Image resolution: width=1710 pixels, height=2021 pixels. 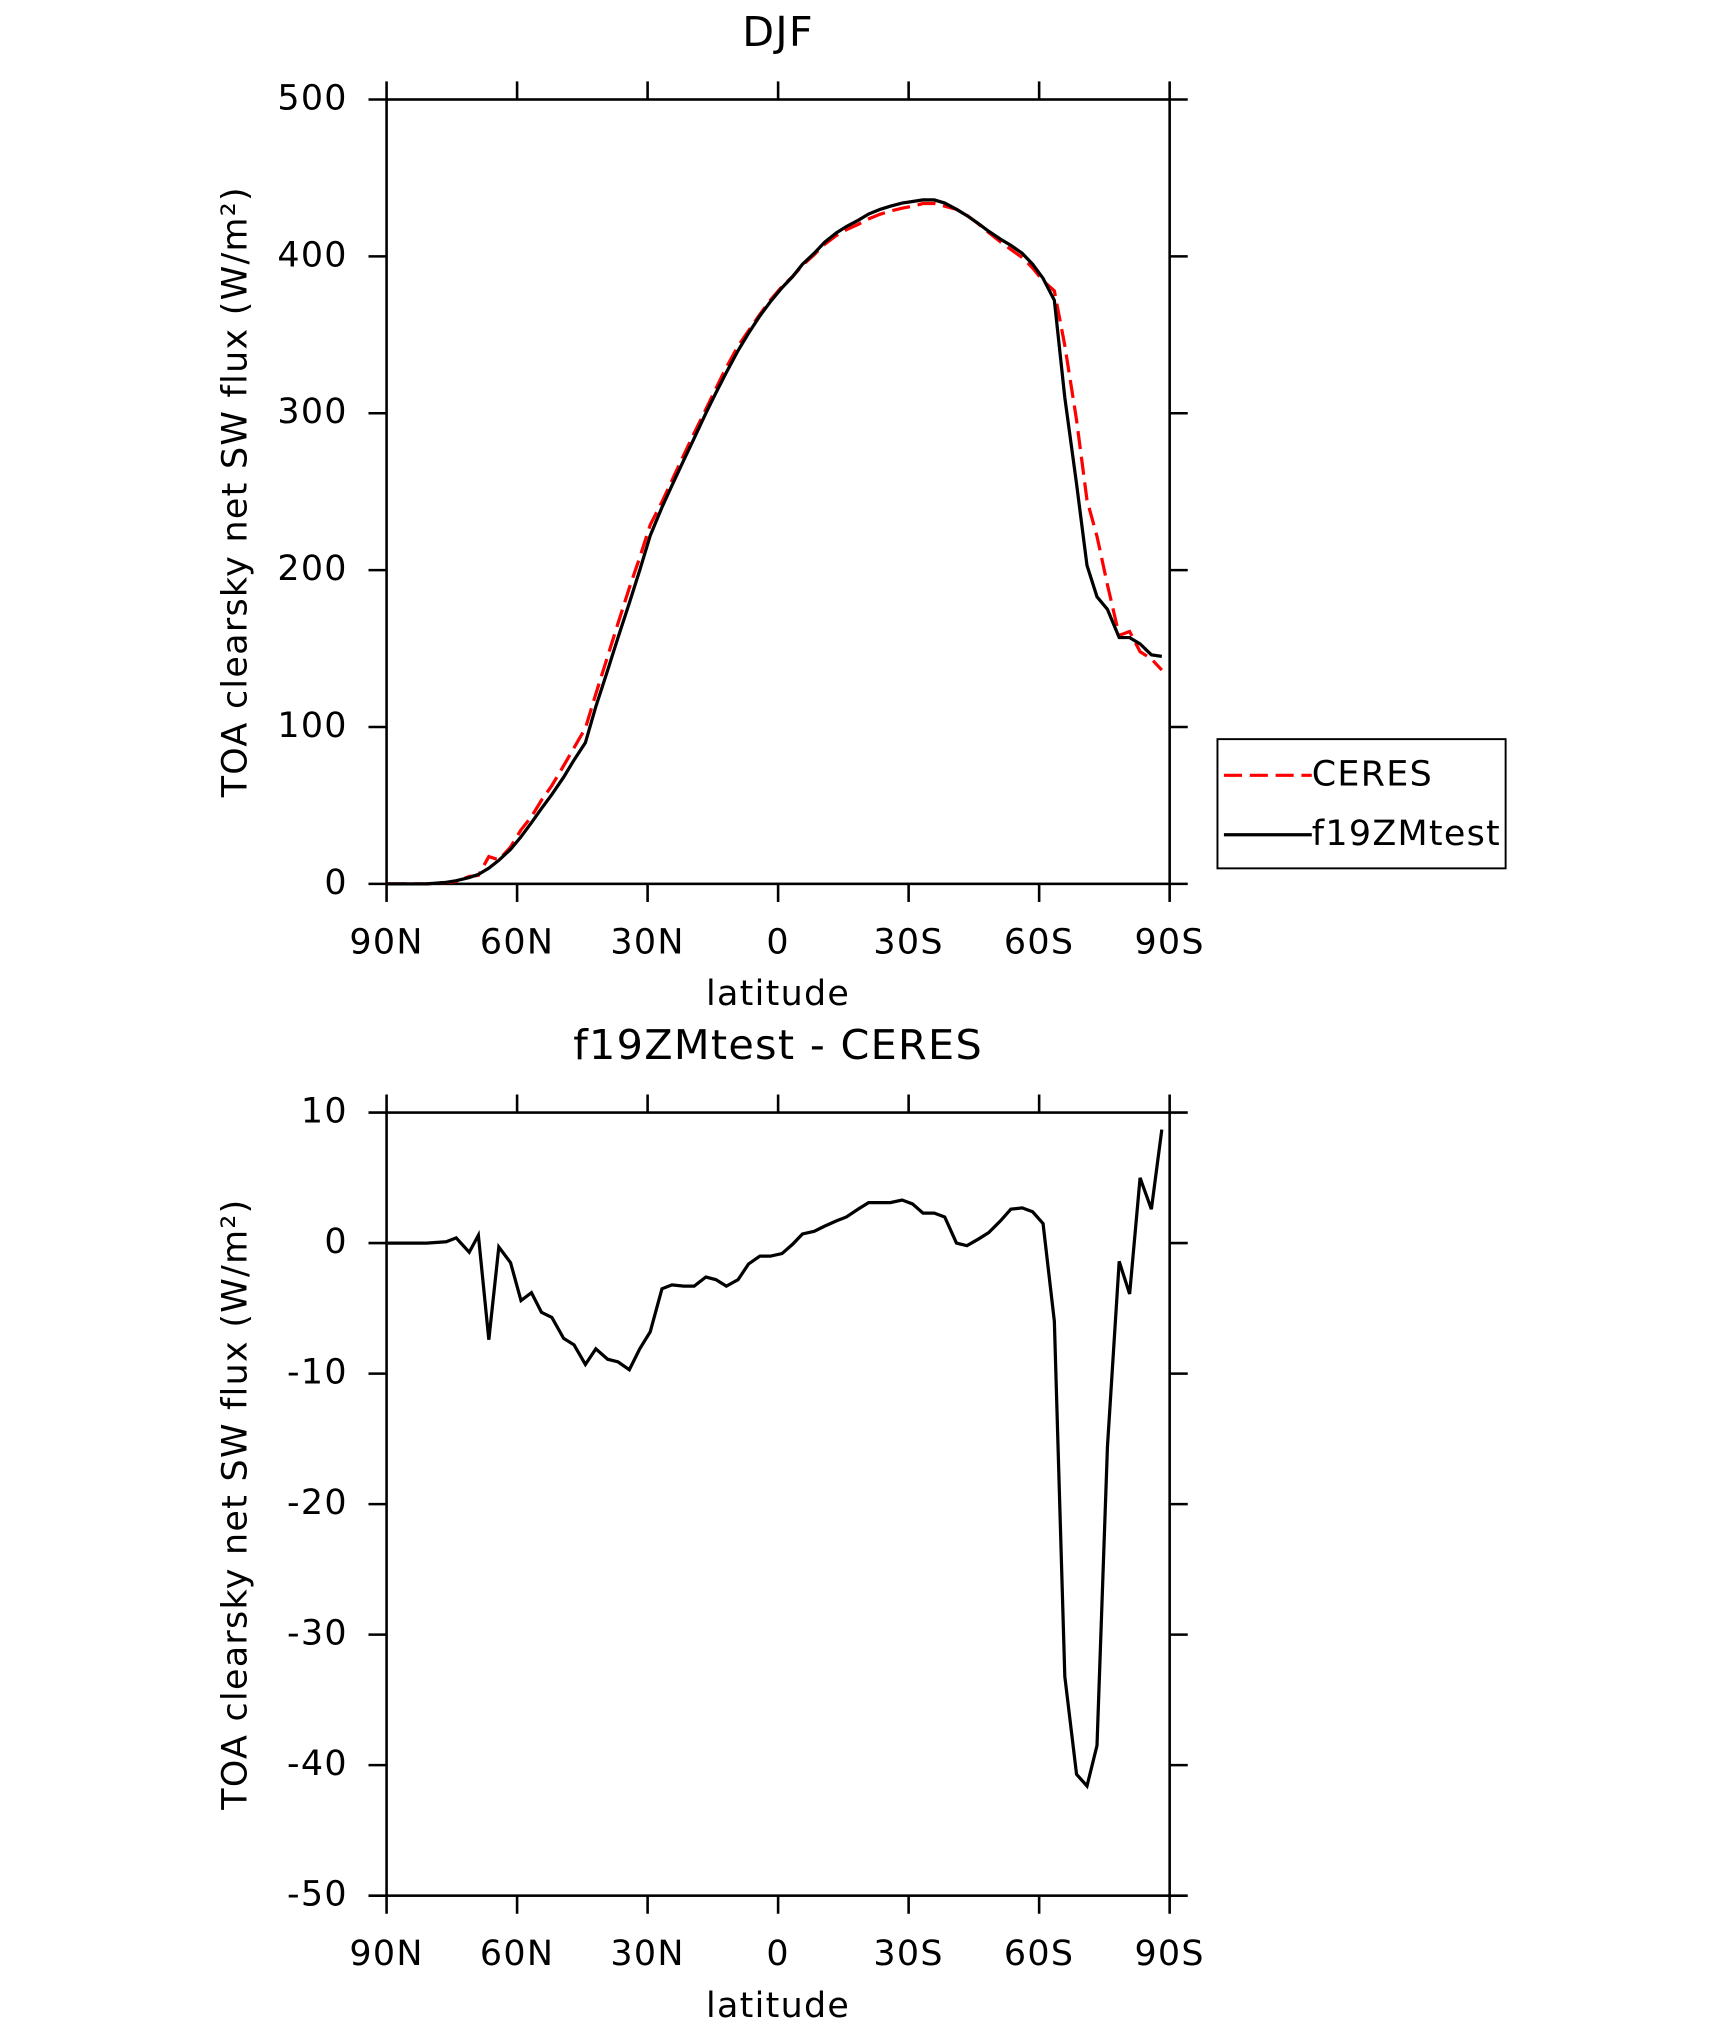 What do you see at coordinates (312, 726) in the screenshot?
I see `y-tick-label: 100` at bounding box center [312, 726].